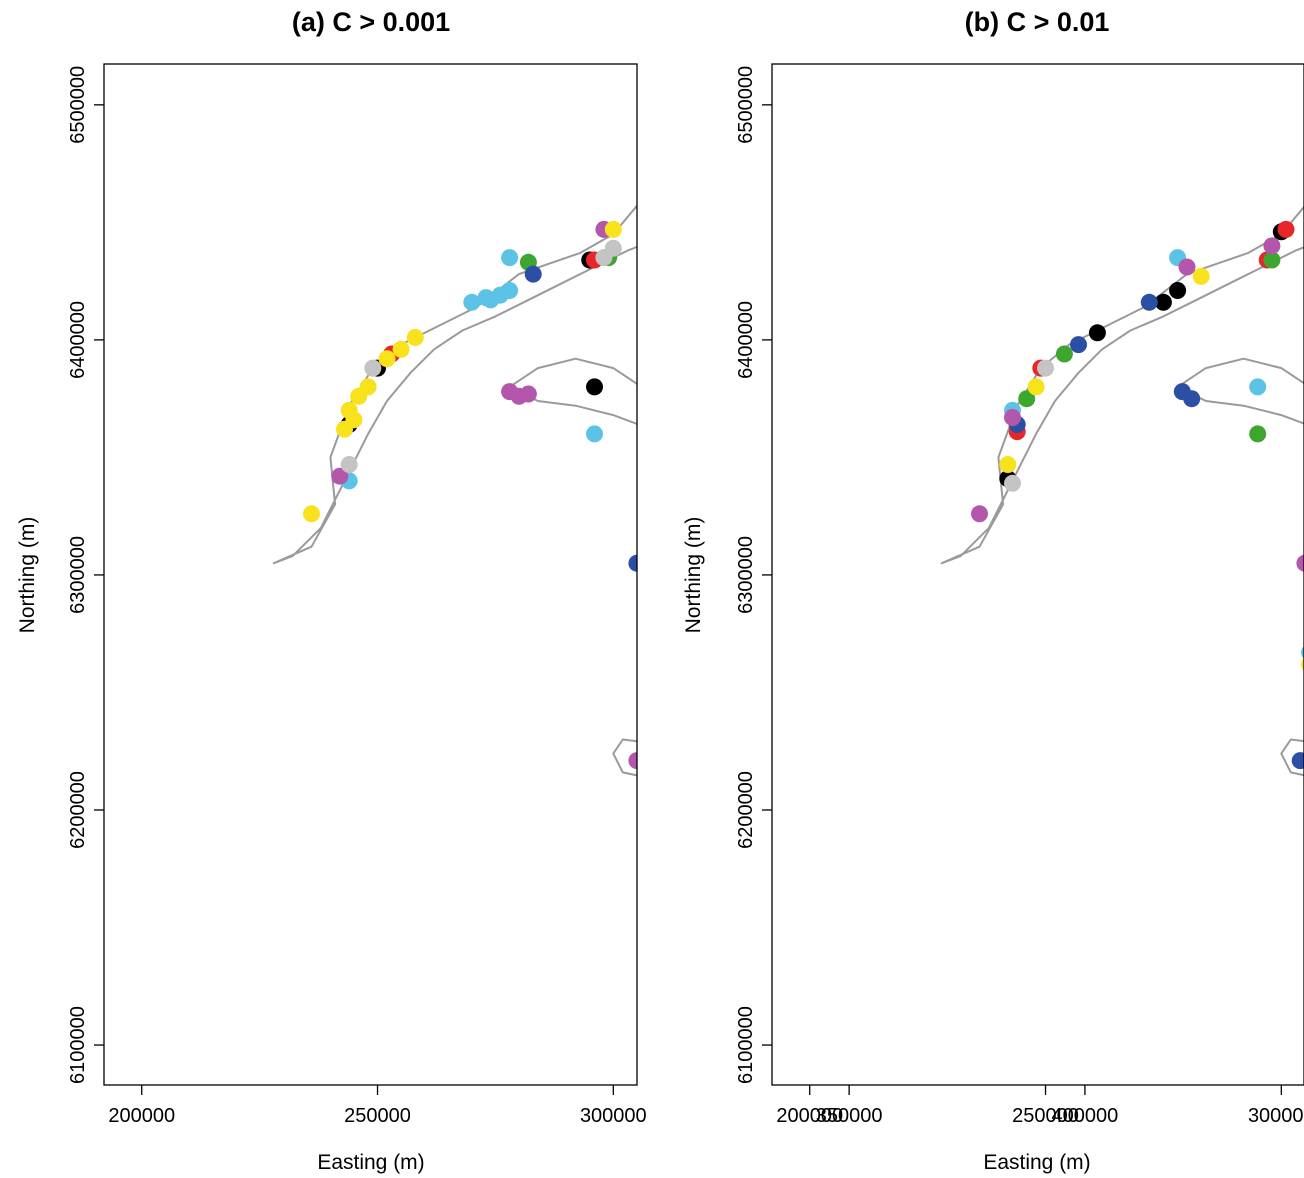 The height and width of the screenshot is (1178, 1304). Describe the element at coordinates (371, 22) in the screenshot. I see `panel-a-title: (a) C > 0.001` at that location.